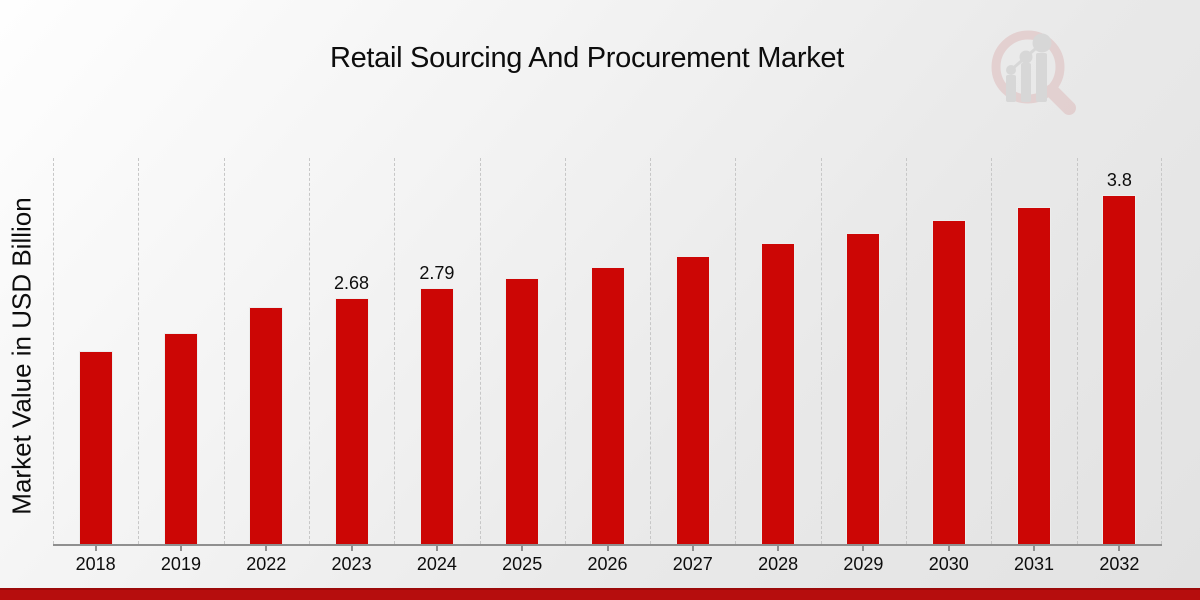  I want to click on bar-2025, so click(522, 411).